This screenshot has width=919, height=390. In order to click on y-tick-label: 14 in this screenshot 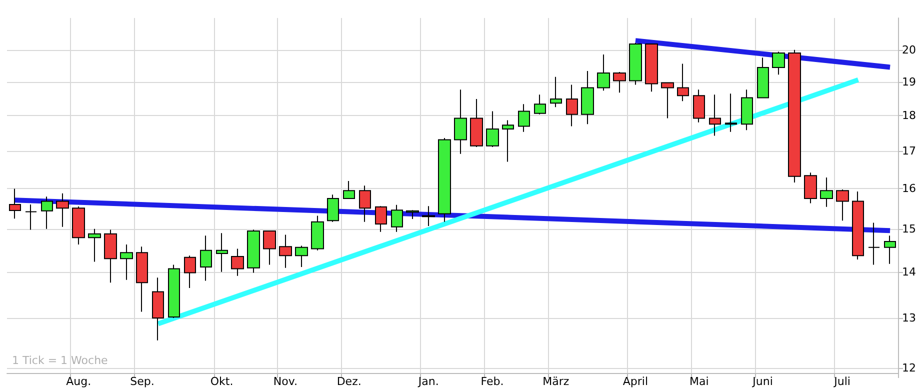, I will do `click(909, 271)`.